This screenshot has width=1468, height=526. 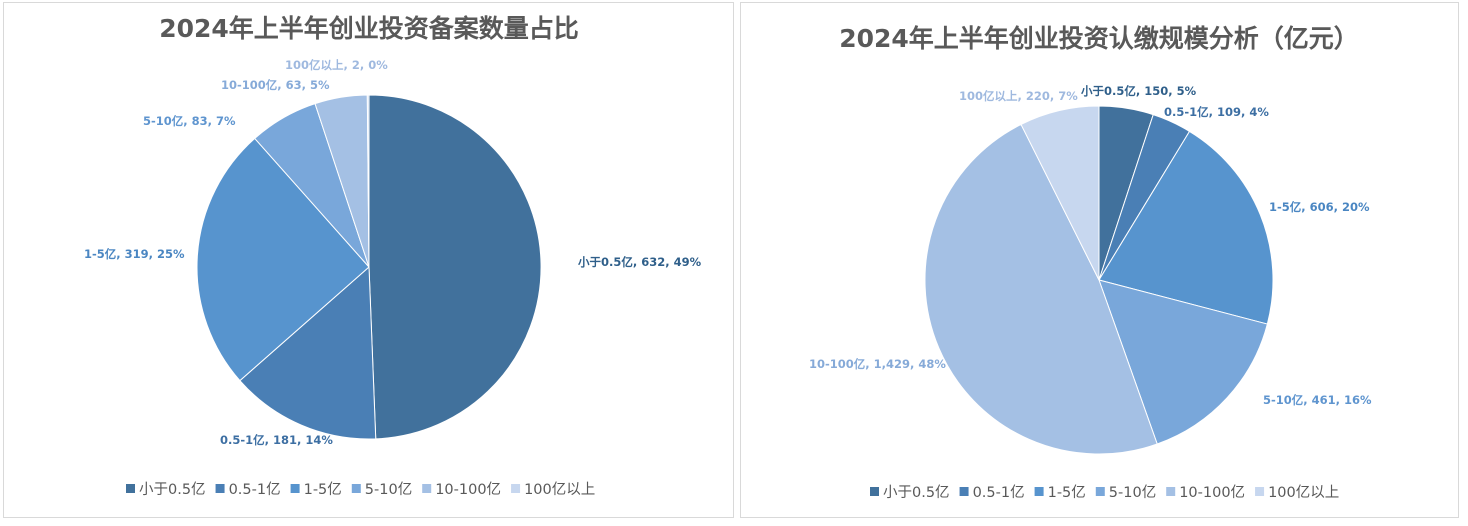 What do you see at coordinates (369, 28) in the screenshot?
I see `chart-title: 2024年上半年创业投资备案数量占比` at bounding box center [369, 28].